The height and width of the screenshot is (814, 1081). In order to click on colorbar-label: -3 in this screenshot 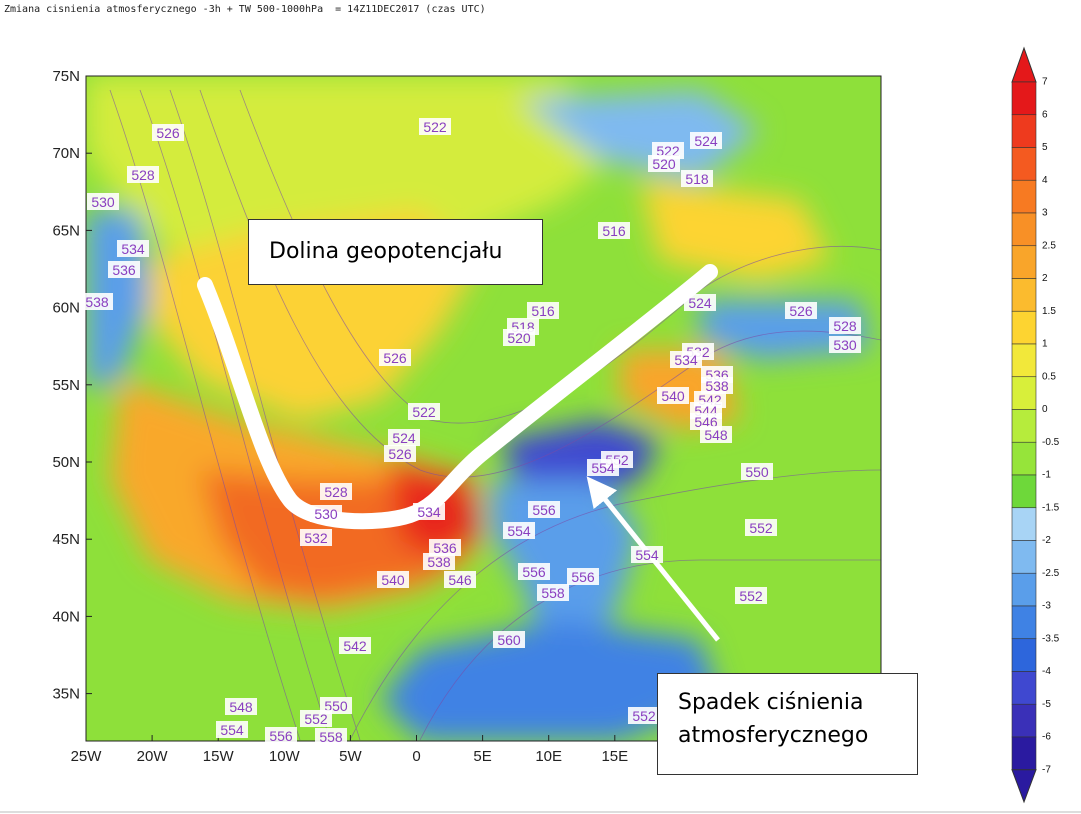, I will do `click(1046, 606)`.